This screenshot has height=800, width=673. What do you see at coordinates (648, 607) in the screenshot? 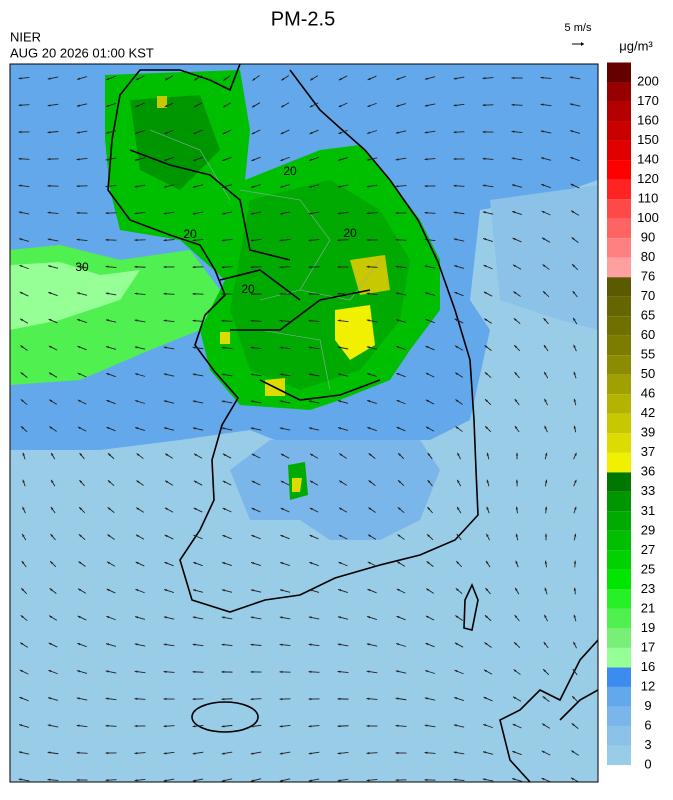
I see `colorbar-tick-label: 21` at bounding box center [648, 607].